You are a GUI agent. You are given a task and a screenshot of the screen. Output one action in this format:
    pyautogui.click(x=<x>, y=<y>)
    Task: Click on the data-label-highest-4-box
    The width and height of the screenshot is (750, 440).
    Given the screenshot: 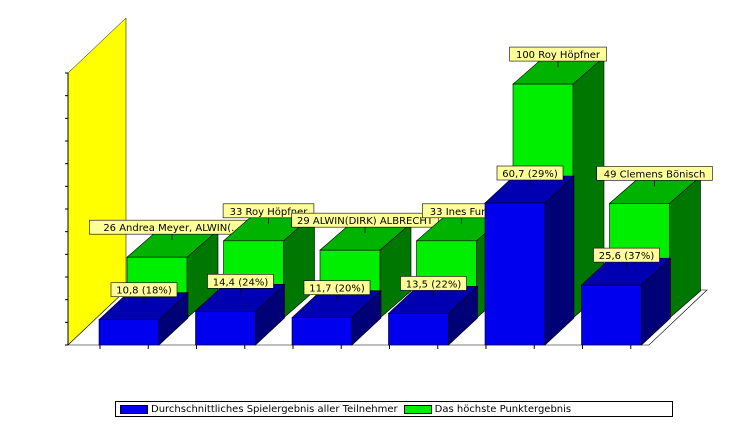 What is the action you would take?
    pyautogui.click(x=558, y=54)
    